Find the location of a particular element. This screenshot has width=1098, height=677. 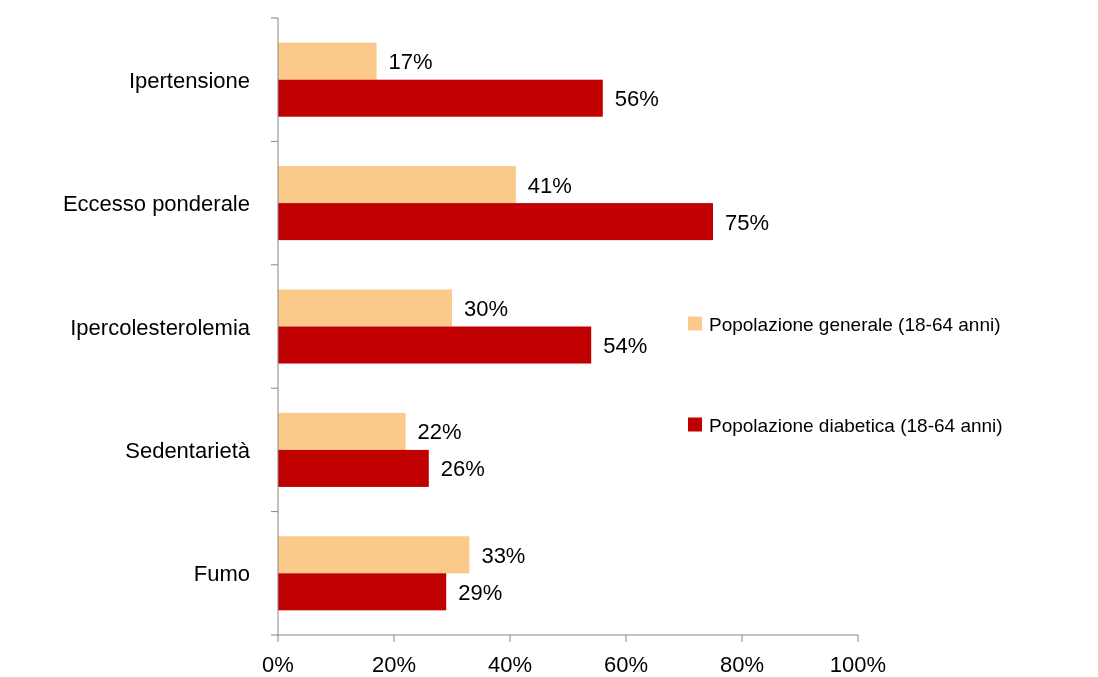

data-label: 26% is located at coordinates (462, 469).